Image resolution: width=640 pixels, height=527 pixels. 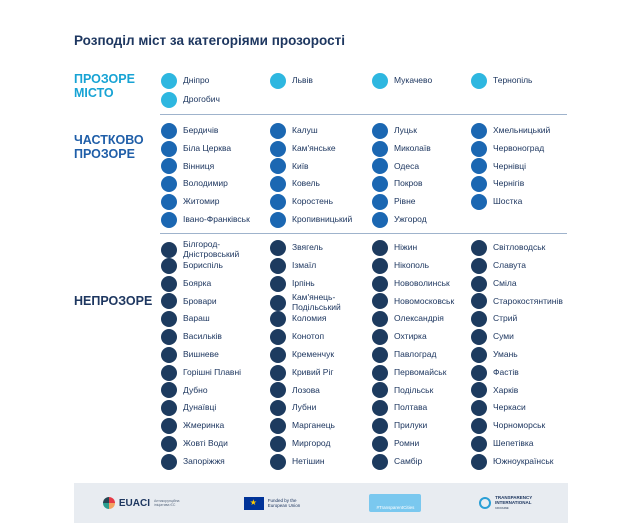 I want to click on eu-logo: Funded by the European Union, so click(x=277, y=503).